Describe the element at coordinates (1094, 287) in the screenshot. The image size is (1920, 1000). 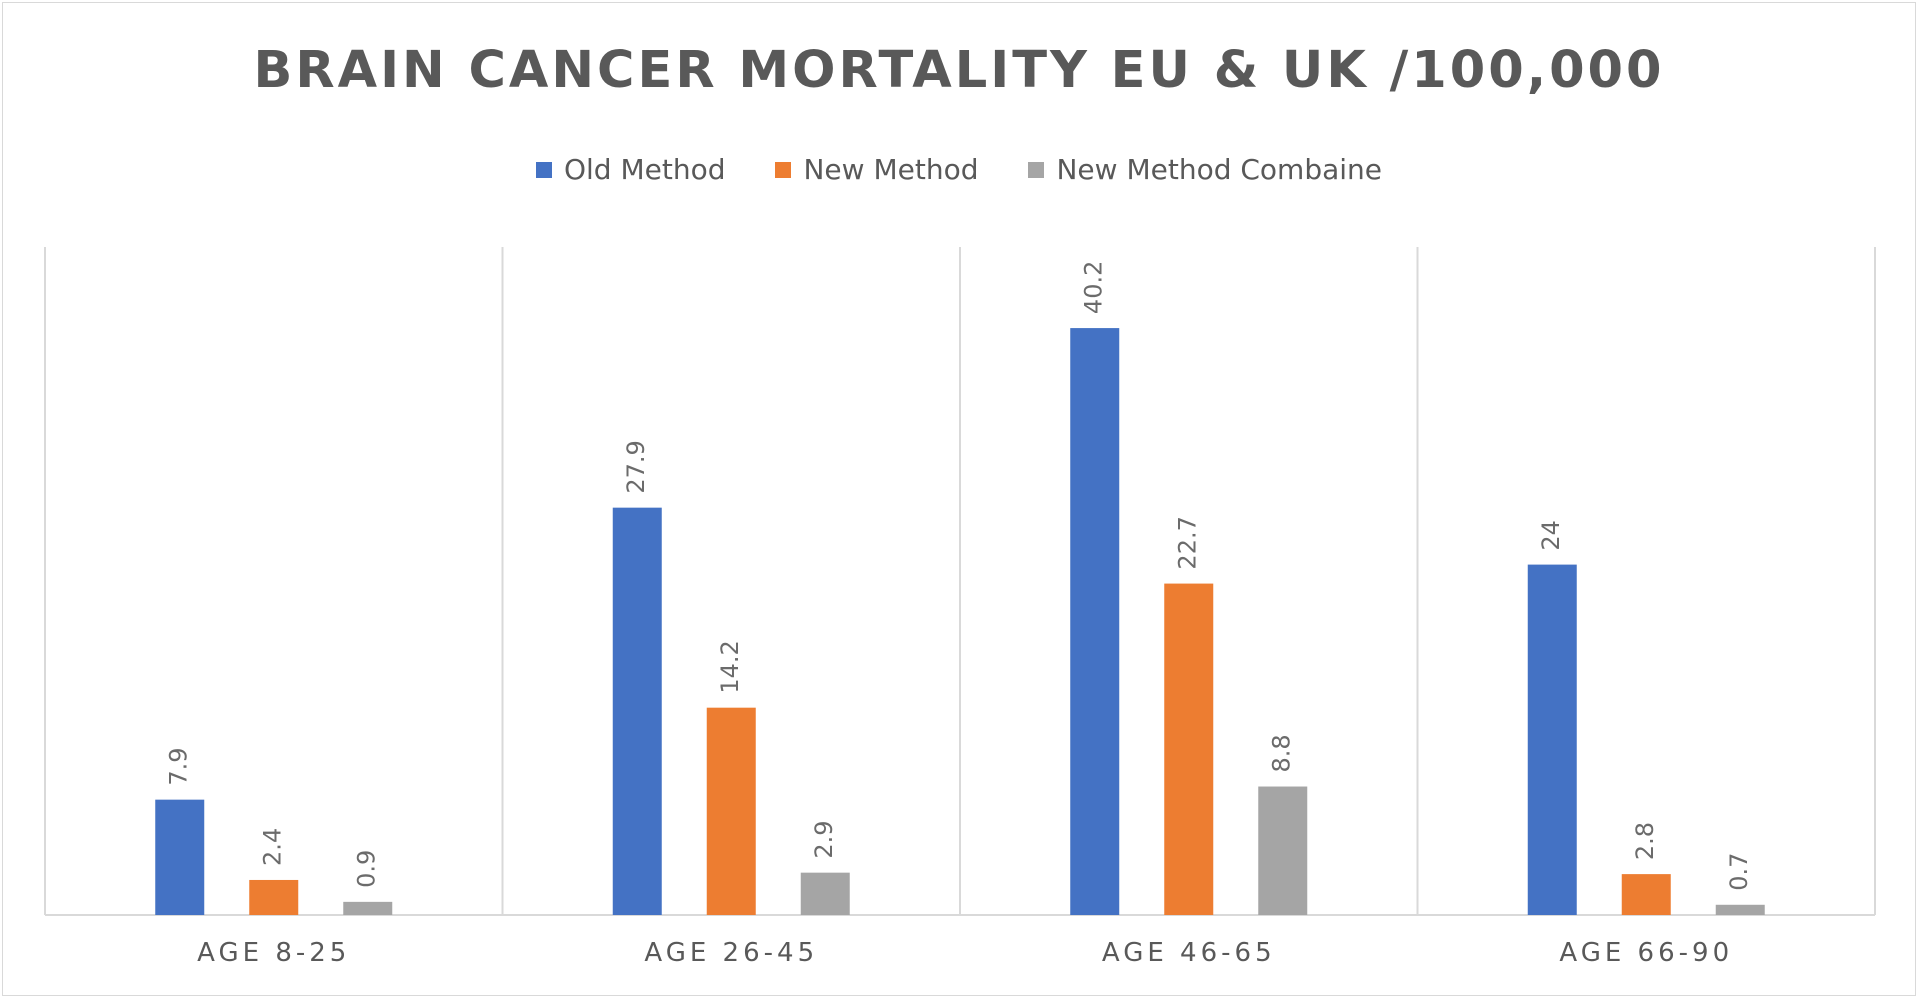
I see `data-label: 40.2` at that location.